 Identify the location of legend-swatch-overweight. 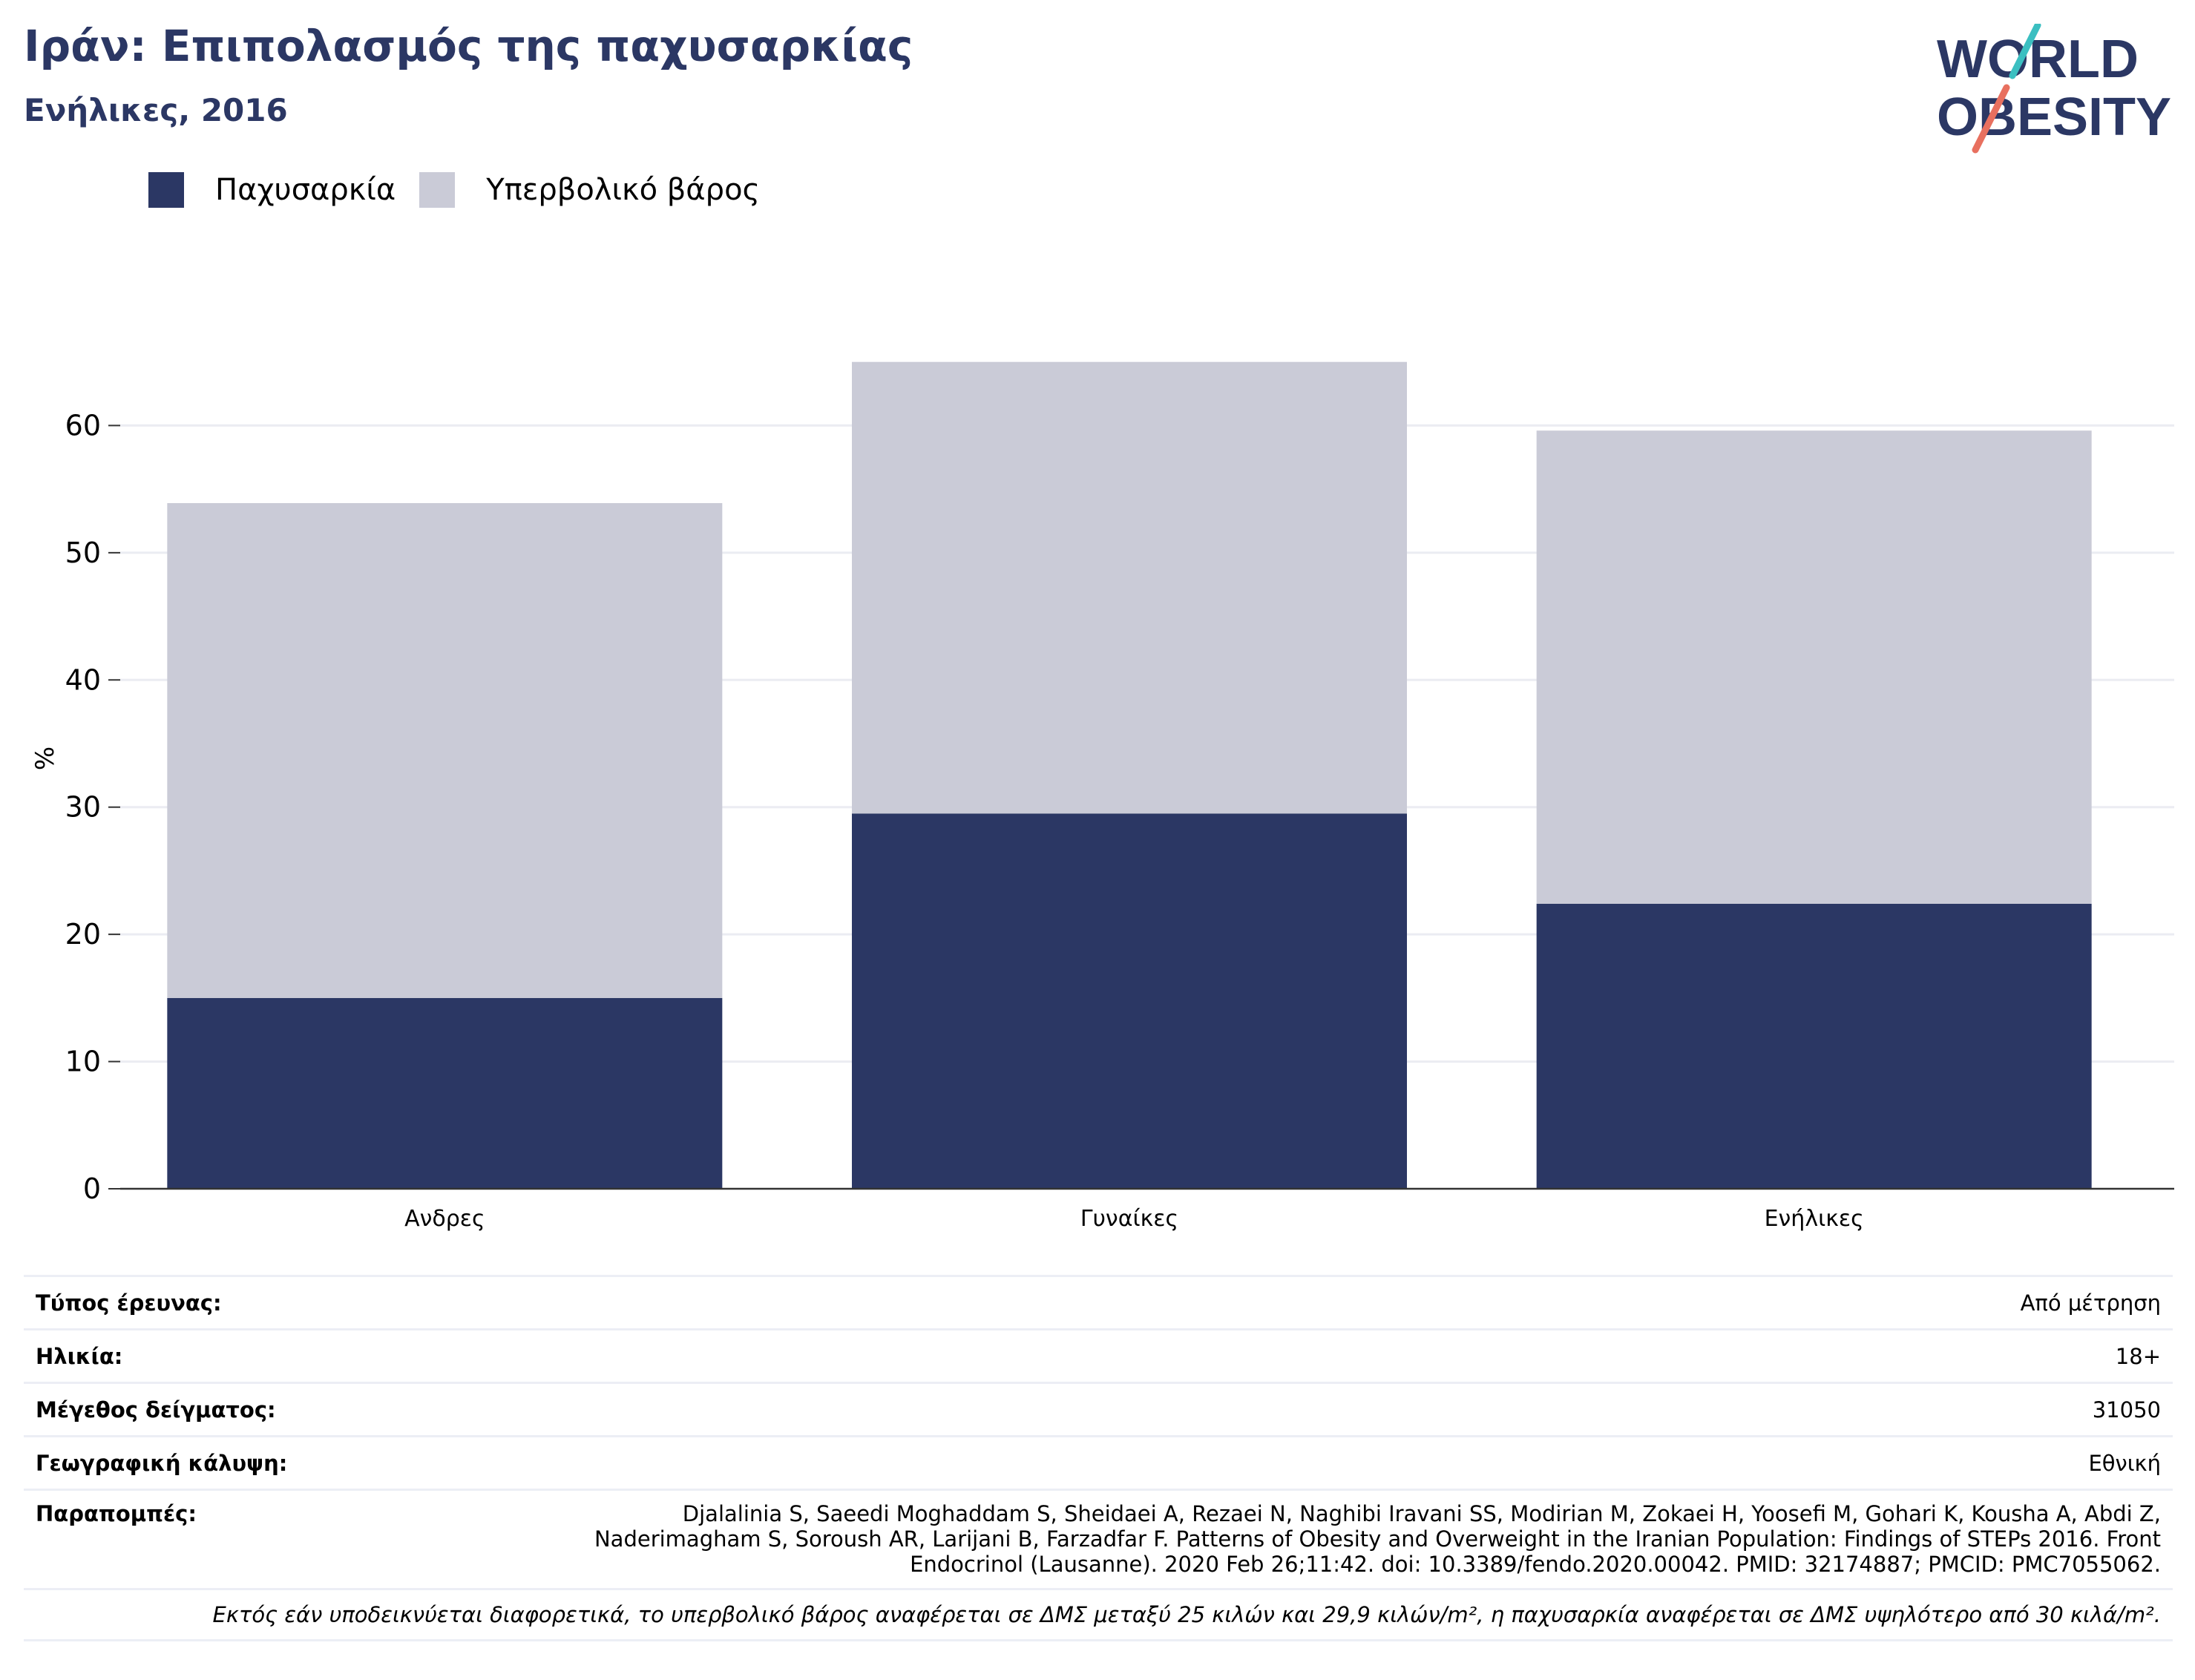
(438, 190).